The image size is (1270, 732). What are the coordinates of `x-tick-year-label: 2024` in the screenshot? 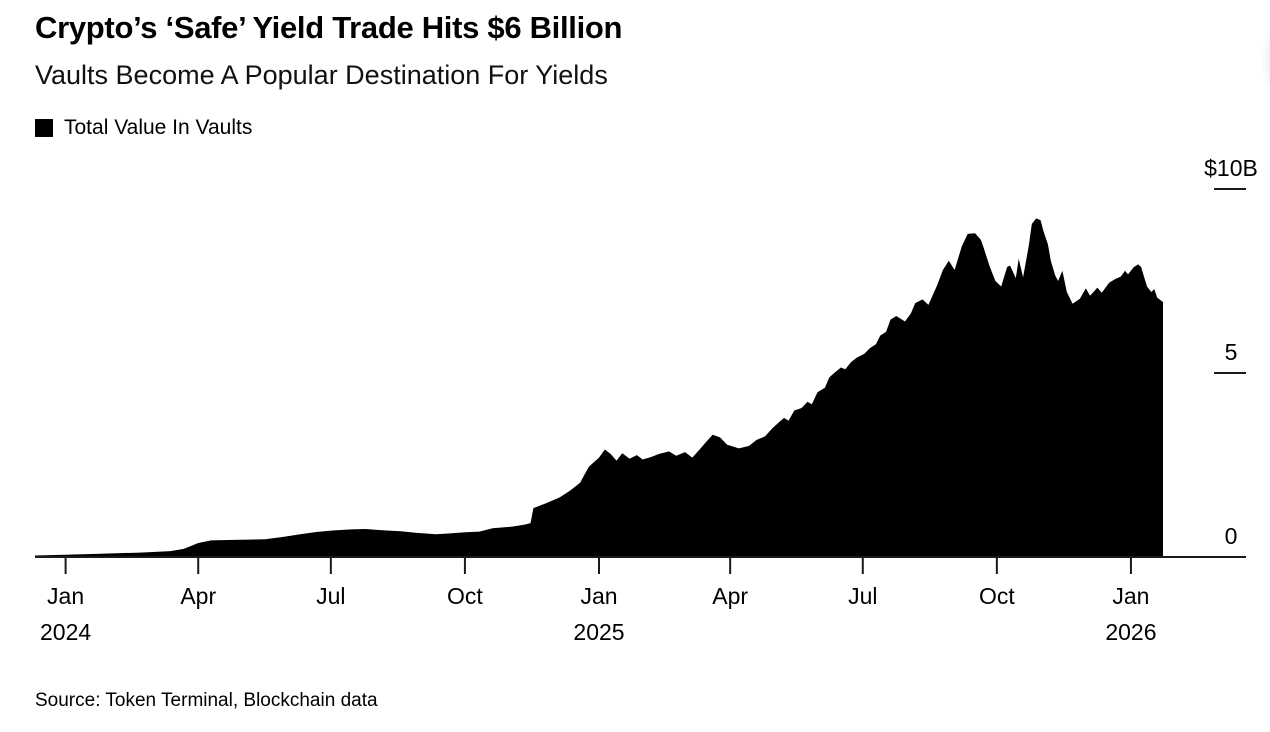 It's located at (65, 632).